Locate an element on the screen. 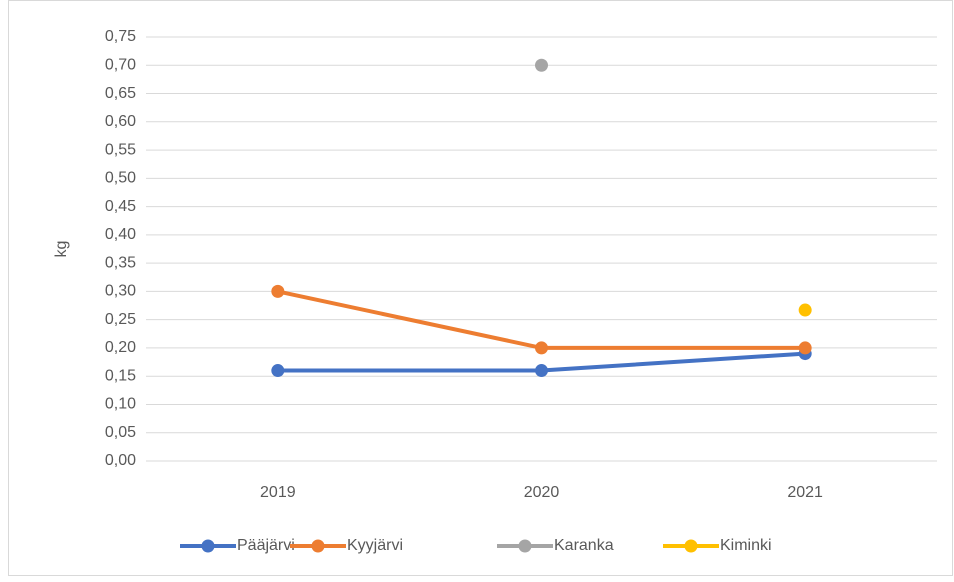  y-tick-label: 0,50 is located at coordinates (120, 178).